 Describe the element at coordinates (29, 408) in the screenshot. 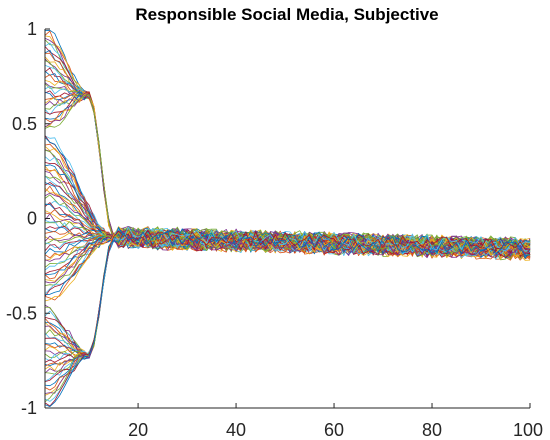

I see `y-tick-label: -1` at that location.